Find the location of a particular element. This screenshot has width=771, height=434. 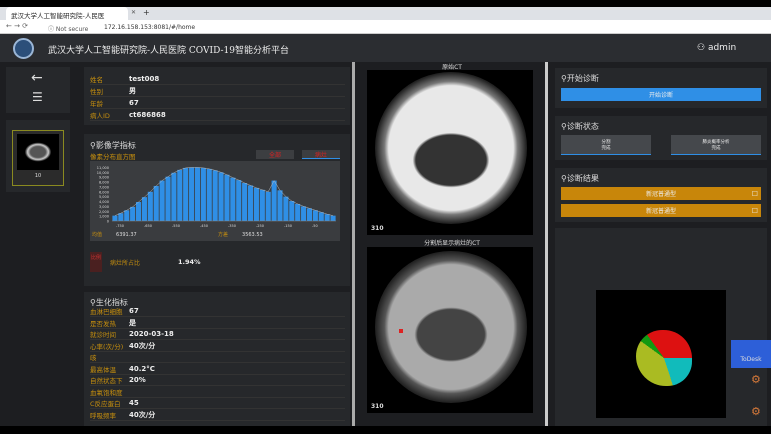

status-pneumonia-analysis: 肺炎概率分析 完成 is located at coordinates (716, 145).